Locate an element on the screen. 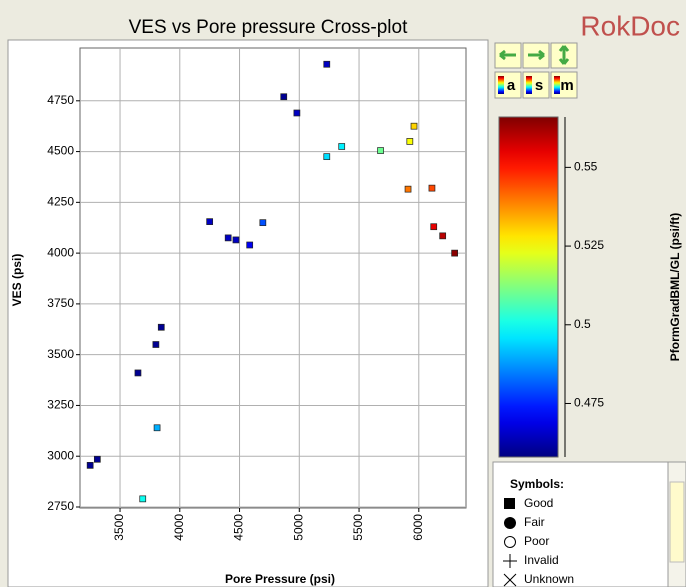 The width and height of the screenshot is (686, 587). y-tick-label: 3750 is located at coordinates (60, 303).